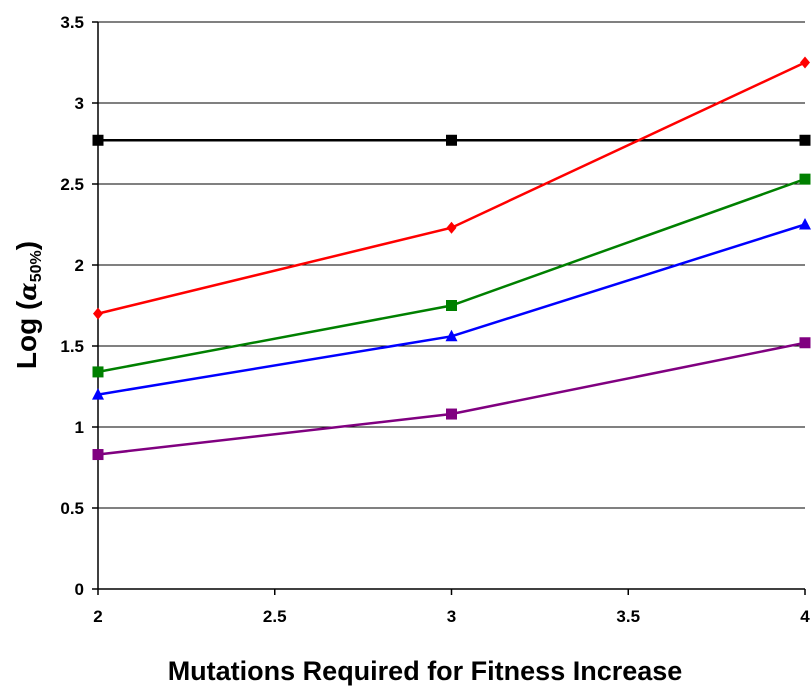  Describe the element at coordinates (451, 398) in the screenshot. I see `series-4-line` at that location.